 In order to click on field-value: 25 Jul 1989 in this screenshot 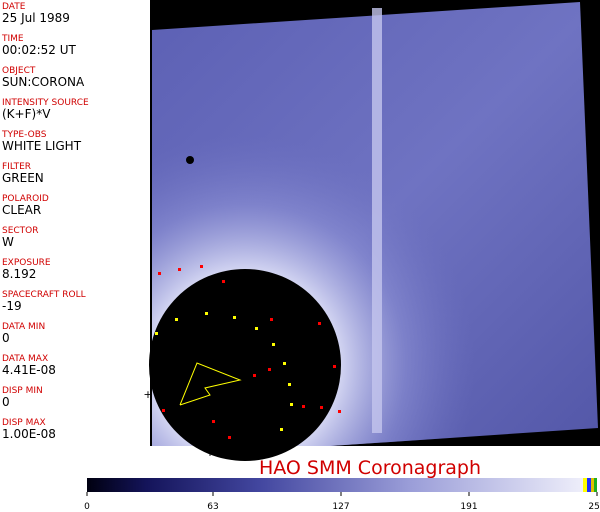, I will do `click(36, 18)`.